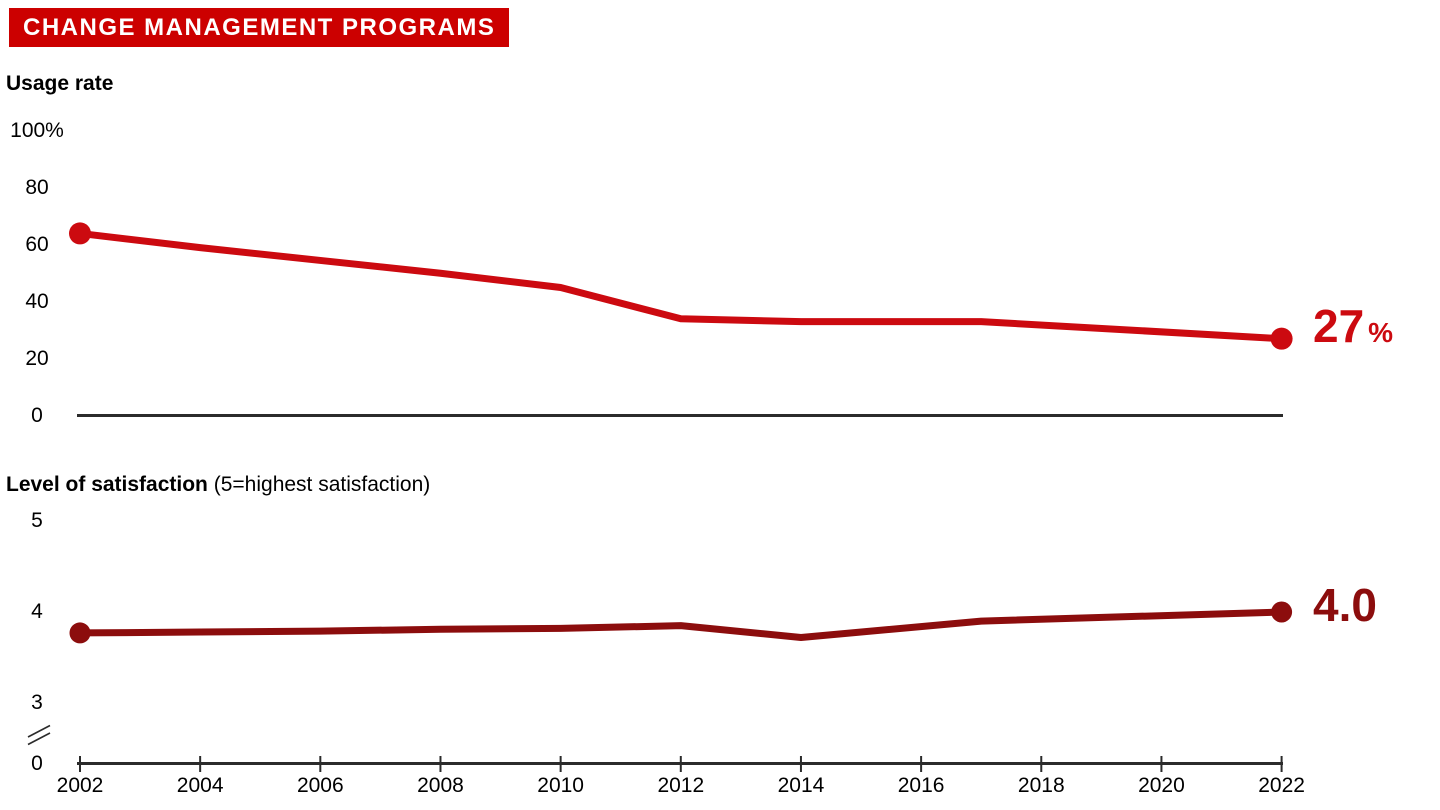 The height and width of the screenshot is (810, 1440). Describe the element at coordinates (1161, 785) in the screenshot. I see `x-axis-year-label: 2020` at that location.